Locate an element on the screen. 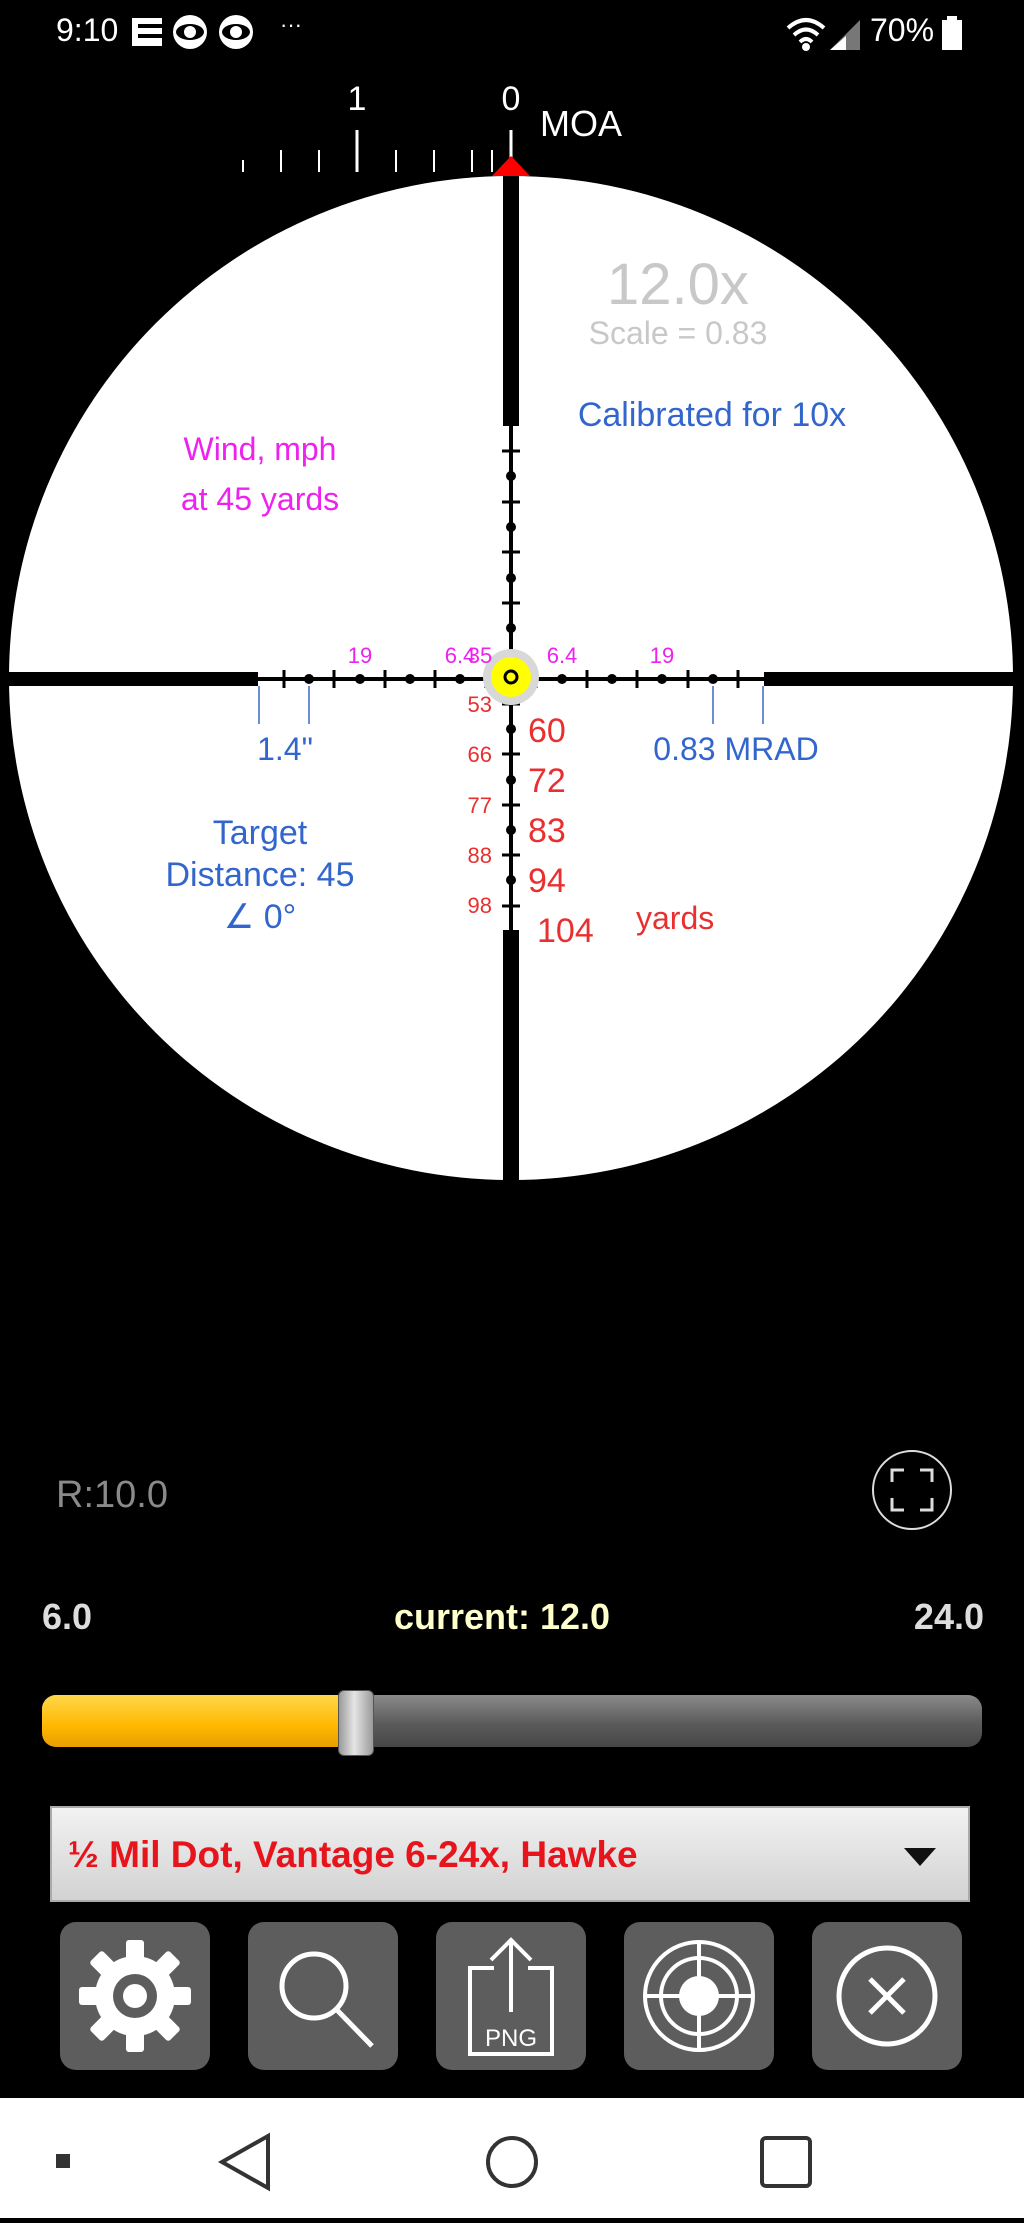 Image resolution: width=1024 pixels, height=2223 pixels. overflow-dots: ··· is located at coordinates (291, 24).